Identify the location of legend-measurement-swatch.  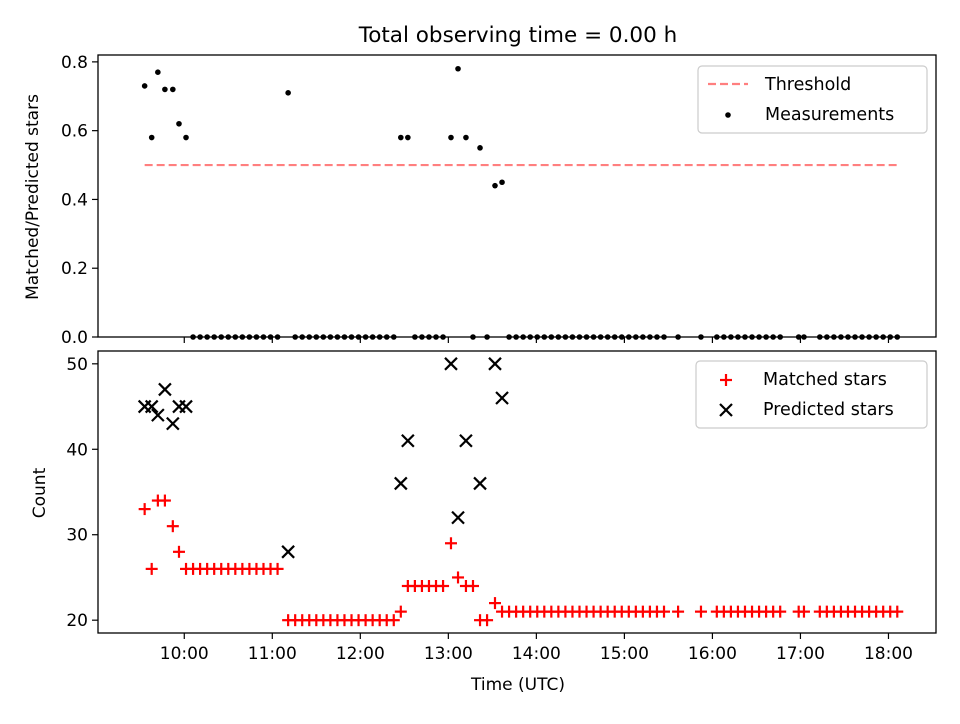
(728, 115).